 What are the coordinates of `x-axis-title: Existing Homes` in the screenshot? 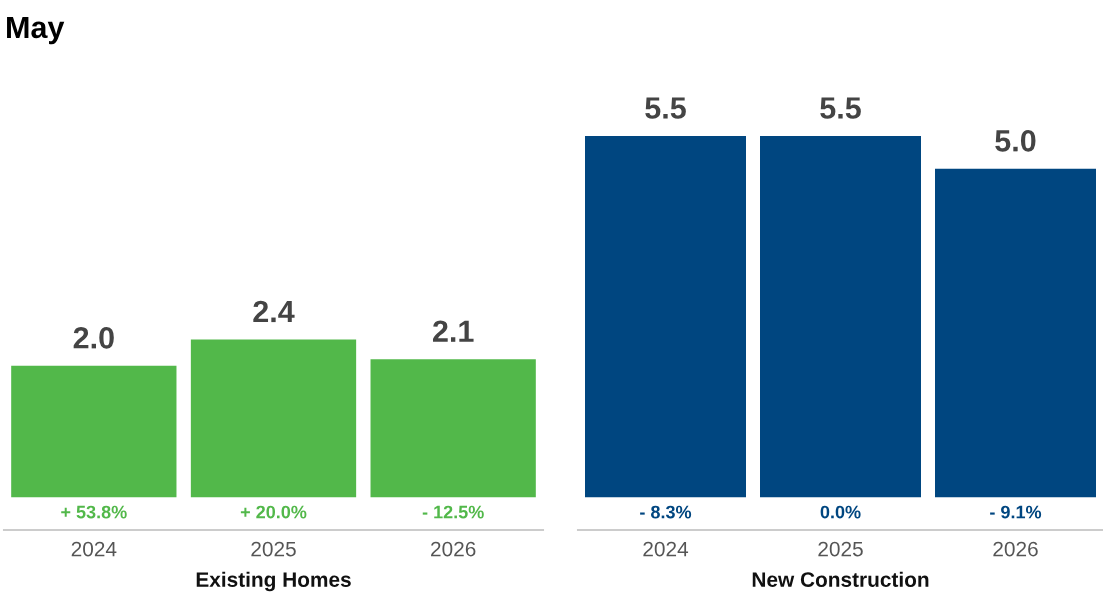 It's located at (273, 581).